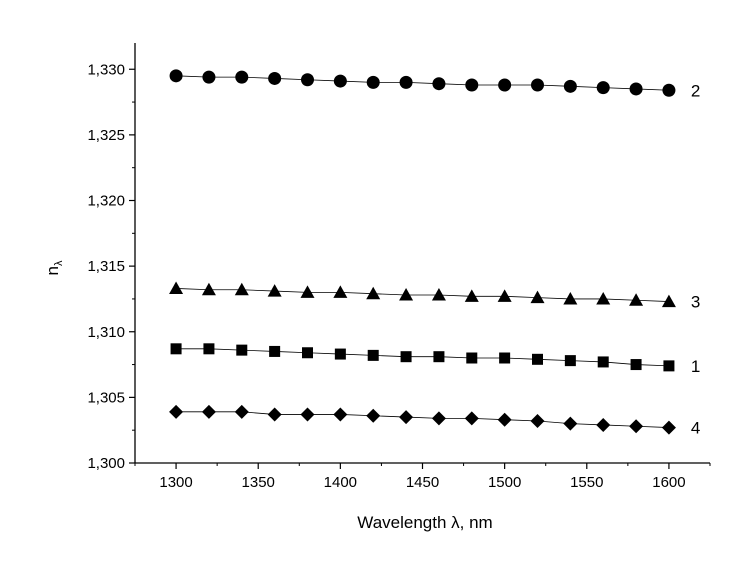 This screenshot has height=576, width=750. What do you see at coordinates (340, 482) in the screenshot?
I see `x-tick-label: 1400` at bounding box center [340, 482].